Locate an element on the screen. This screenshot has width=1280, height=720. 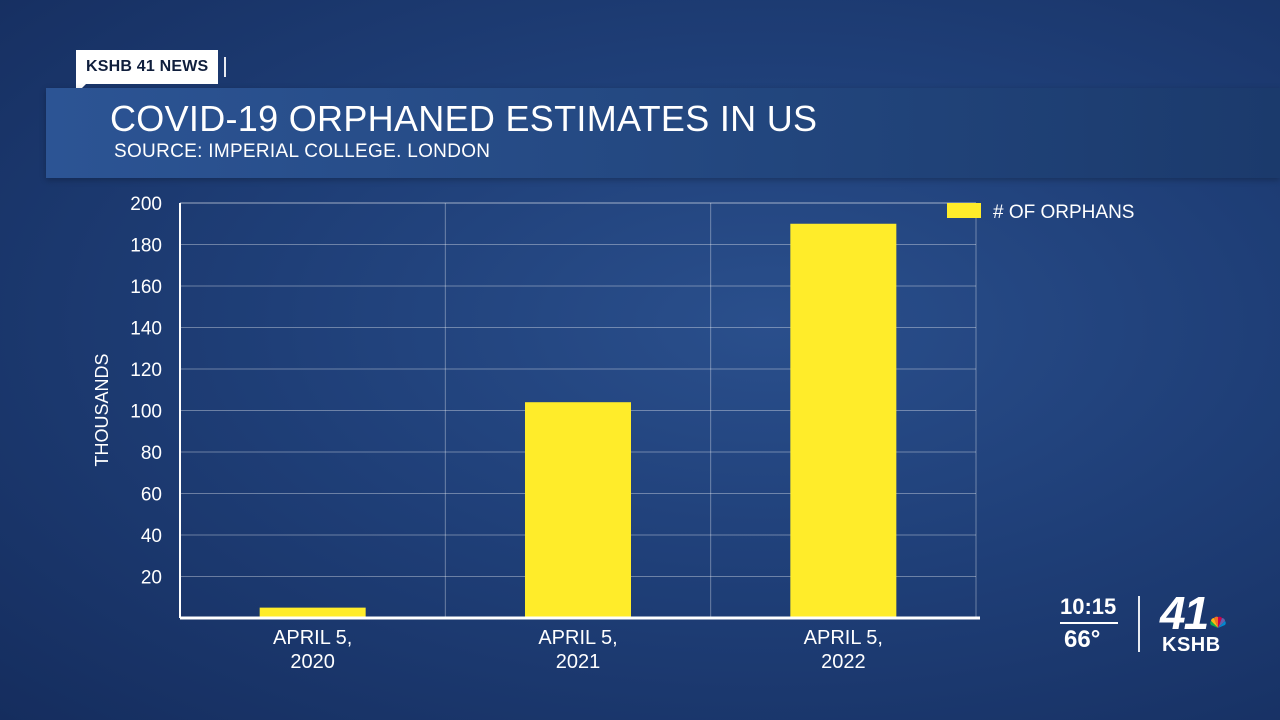
y-tick-label: 200 is located at coordinates (146, 204).